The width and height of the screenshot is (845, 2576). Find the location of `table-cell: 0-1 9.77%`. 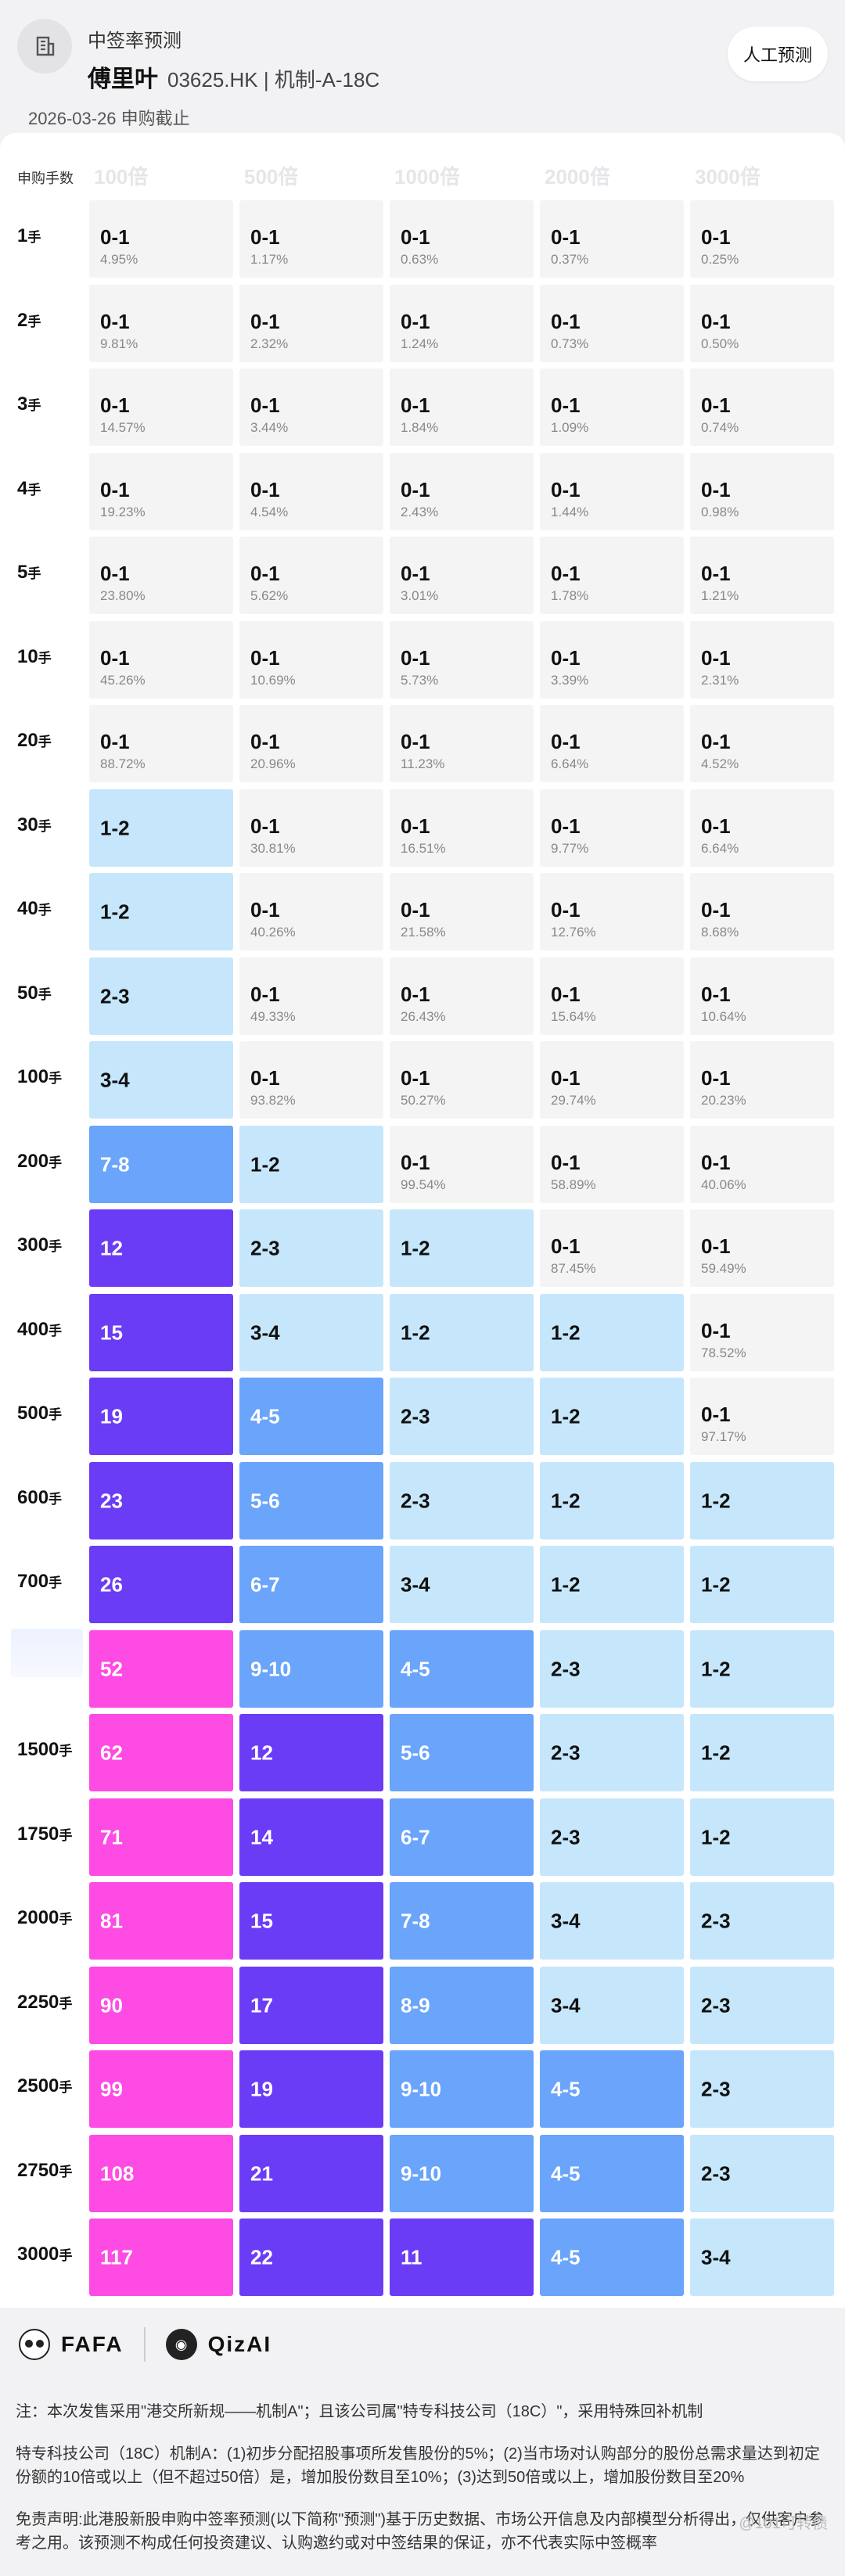

table-cell: 0-1 9.77% is located at coordinates (612, 828).